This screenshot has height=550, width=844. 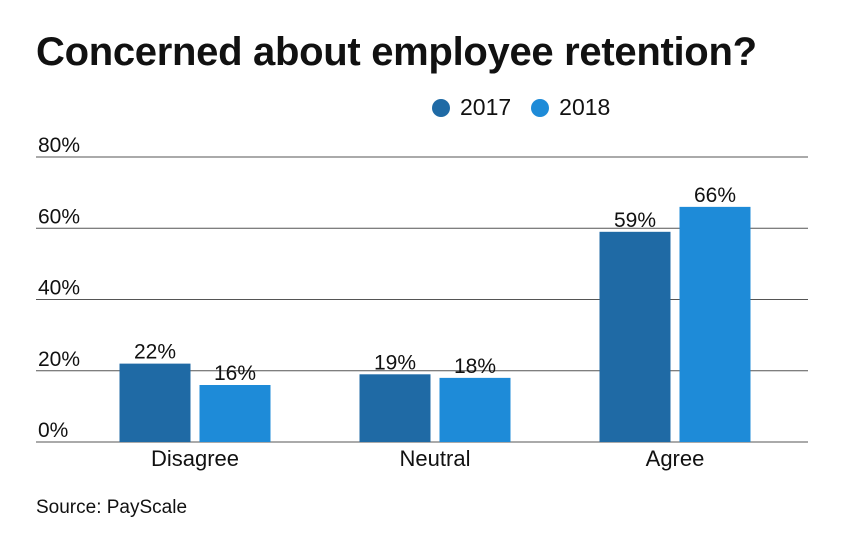 I want to click on y-tick-label: 0%, so click(x=53, y=430).